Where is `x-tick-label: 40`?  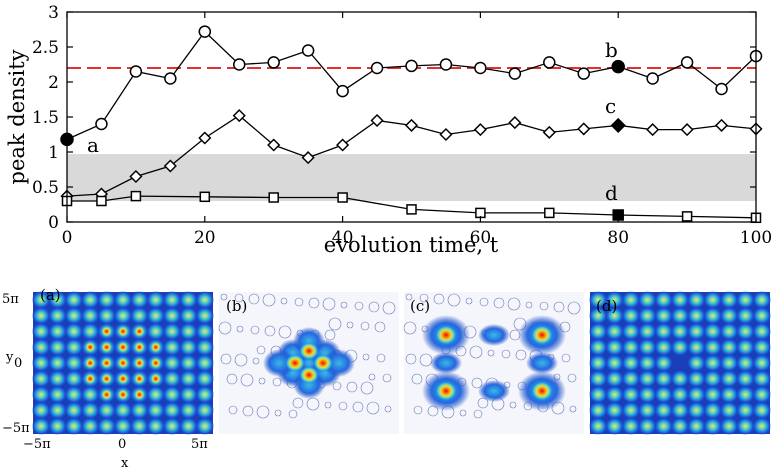 x-tick-label: 40 is located at coordinates (343, 238).